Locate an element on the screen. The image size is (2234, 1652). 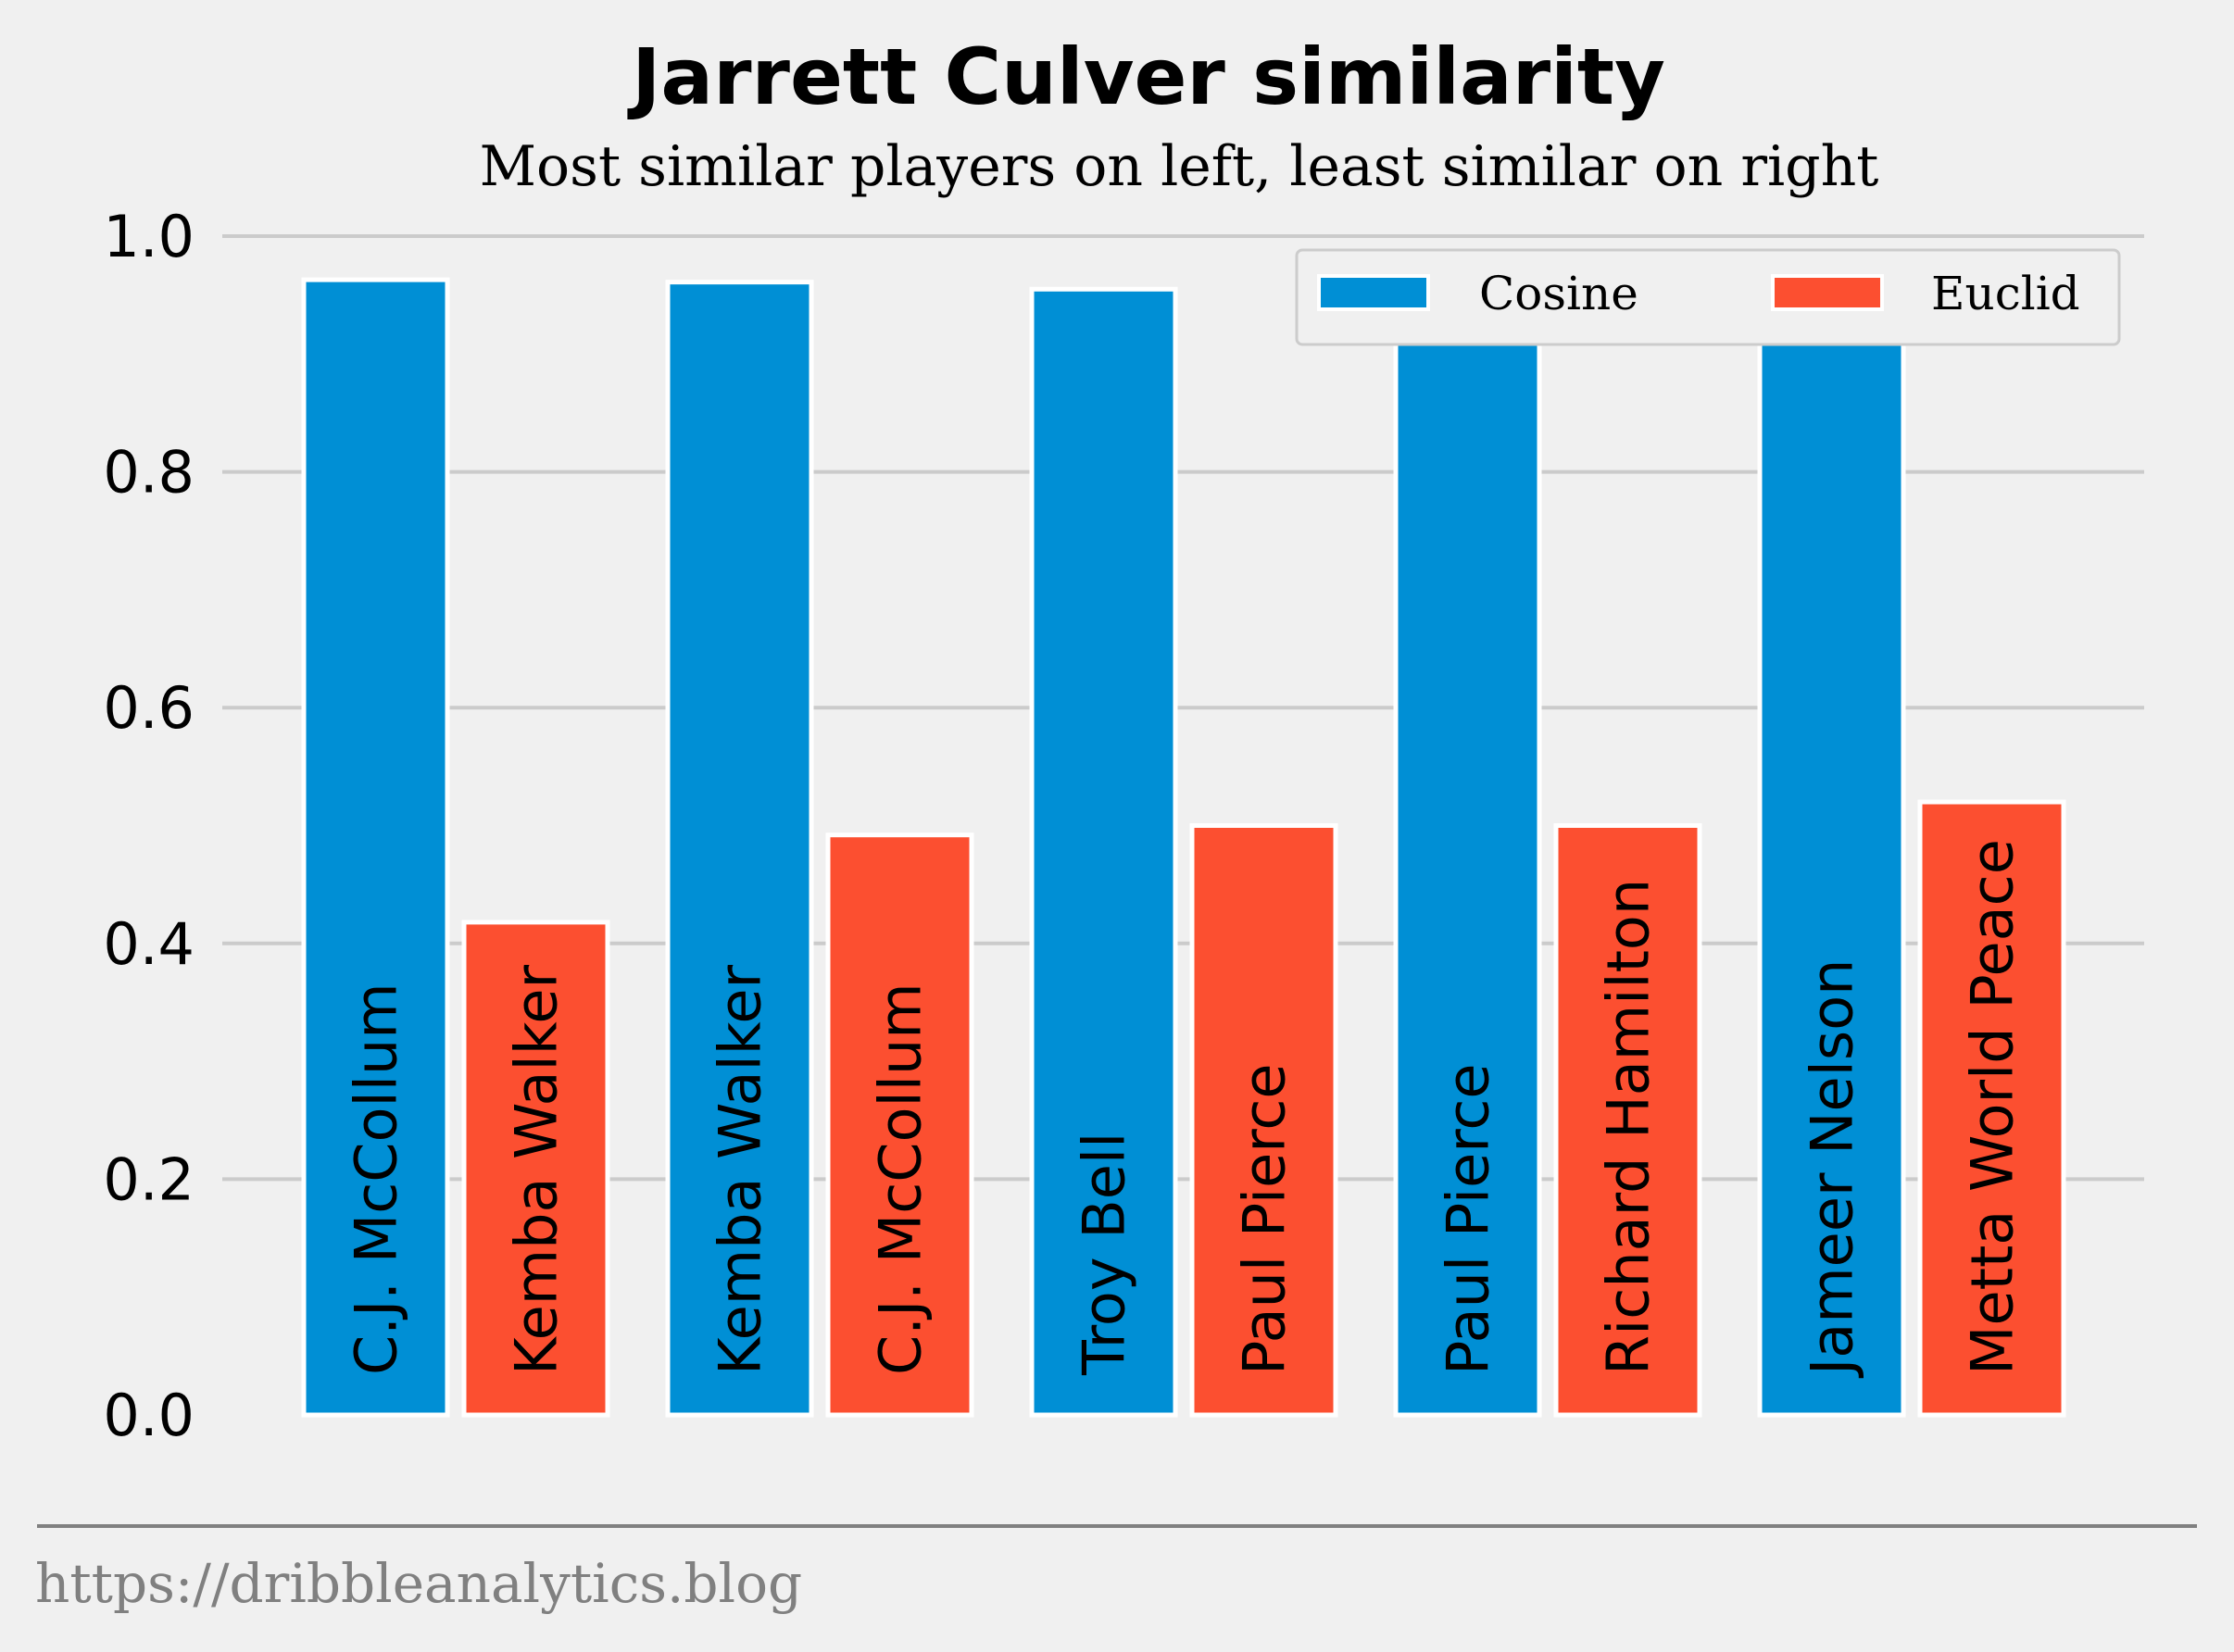
bar-label: Metta World Peace is located at coordinates (1993, 1107).